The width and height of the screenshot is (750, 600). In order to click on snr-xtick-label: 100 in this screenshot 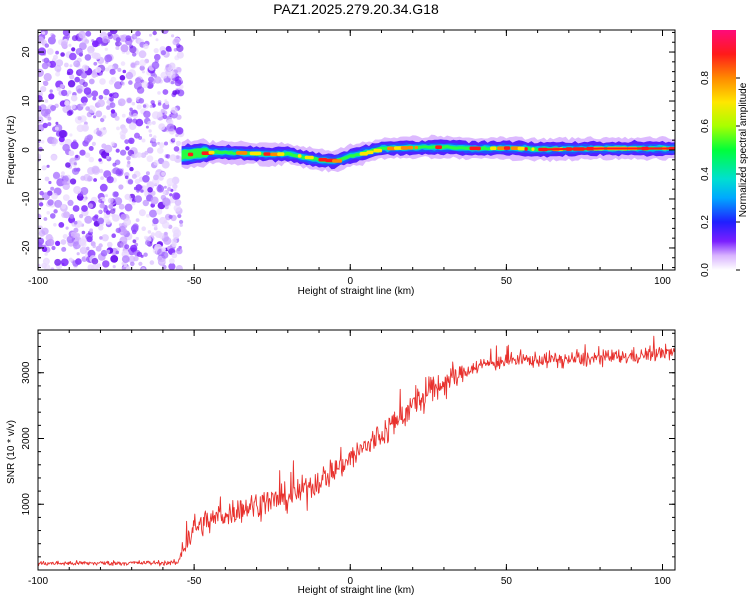, I will do `click(662, 581)`.